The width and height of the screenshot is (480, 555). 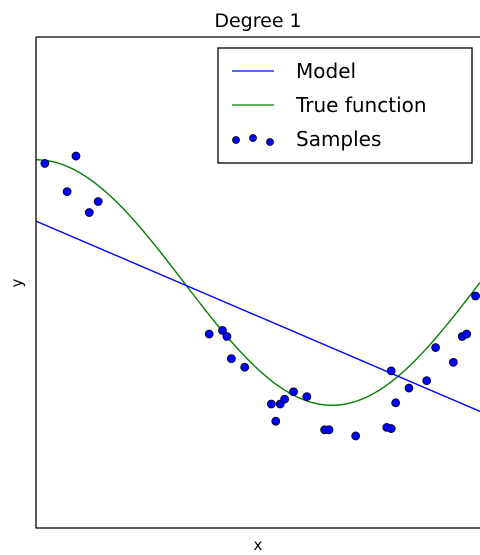 What do you see at coordinates (326, 71) in the screenshot?
I see `legend-model-label: Model` at bounding box center [326, 71].